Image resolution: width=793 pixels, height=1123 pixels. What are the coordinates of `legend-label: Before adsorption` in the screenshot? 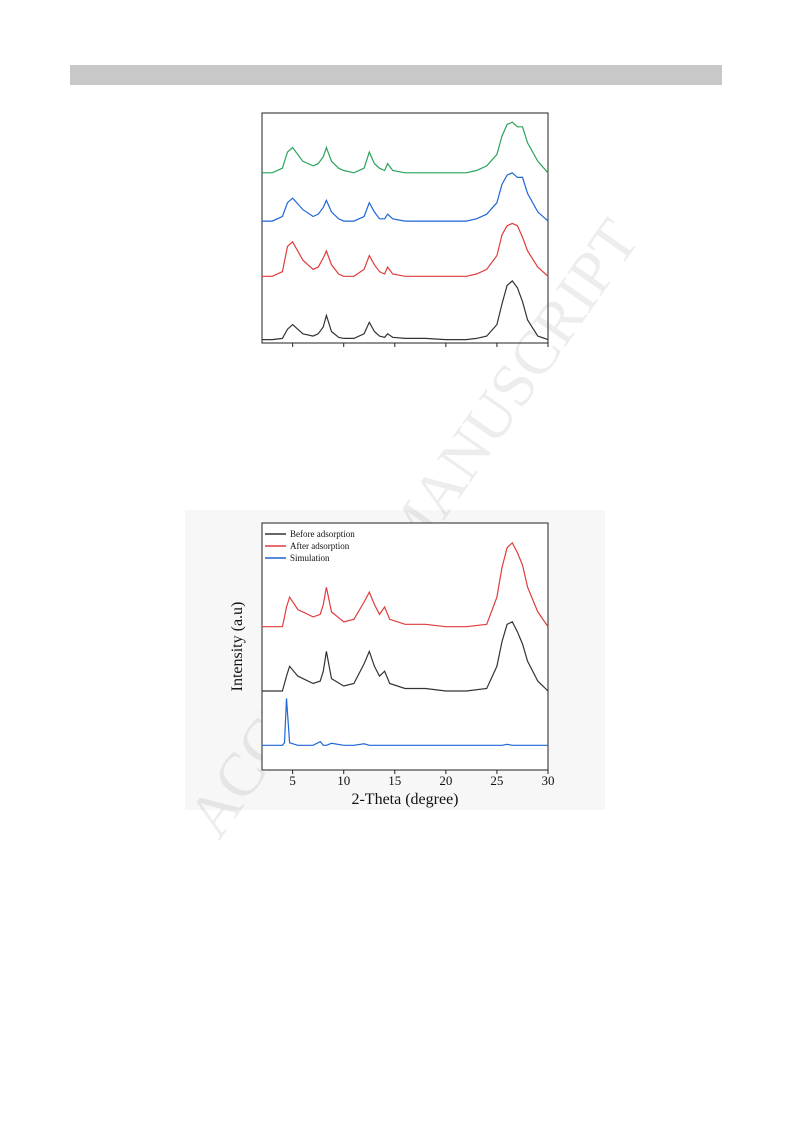 It's located at (322, 534).